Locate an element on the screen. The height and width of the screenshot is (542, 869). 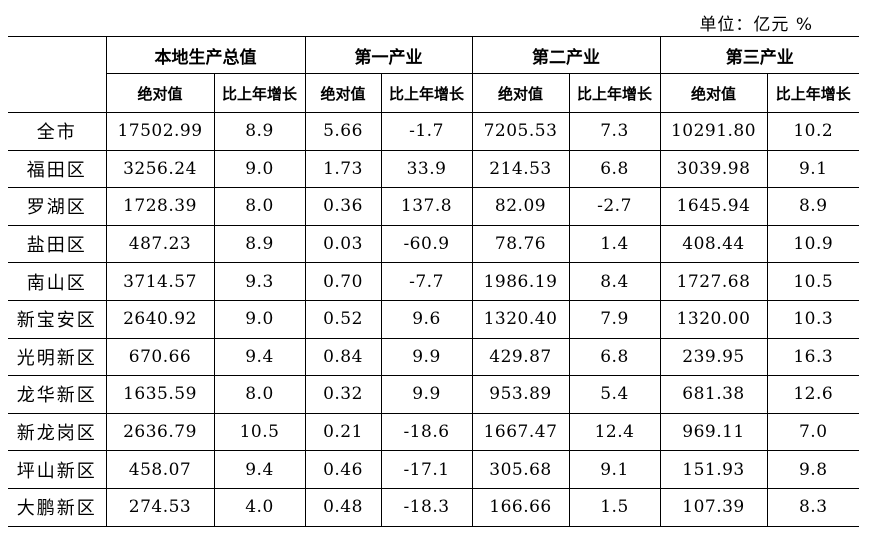
absolute-value-cell: 0.03 is located at coordinates (343, 244).